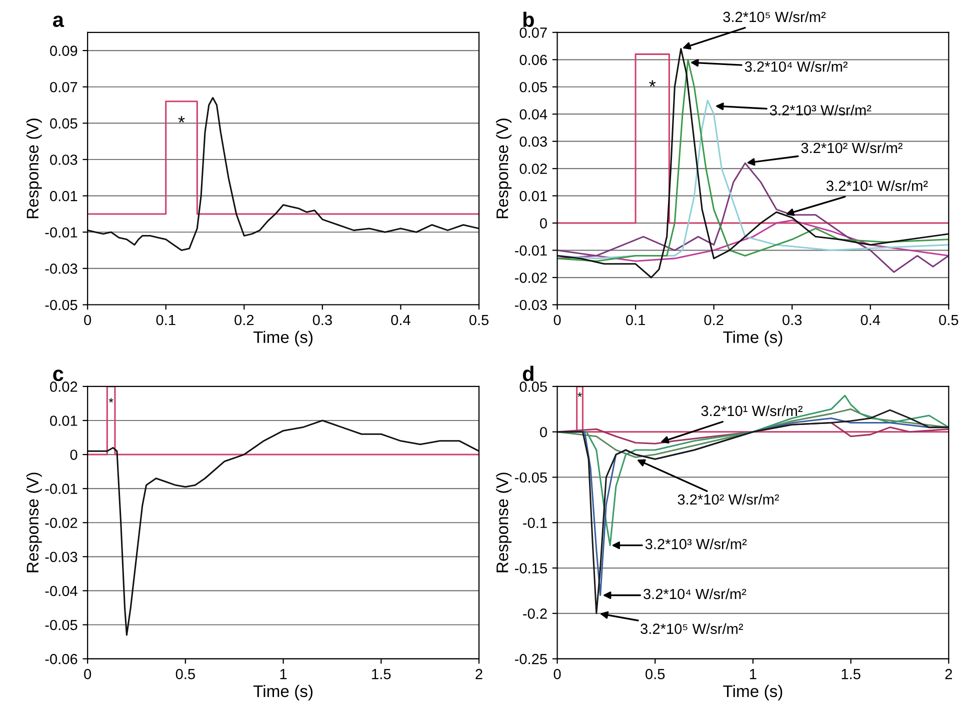 This screenshot has width=973, height=720. What do you see at coordinates (528, 20) in the screenshot?
I see `chart-title: b` at bounding box center [528, 20].